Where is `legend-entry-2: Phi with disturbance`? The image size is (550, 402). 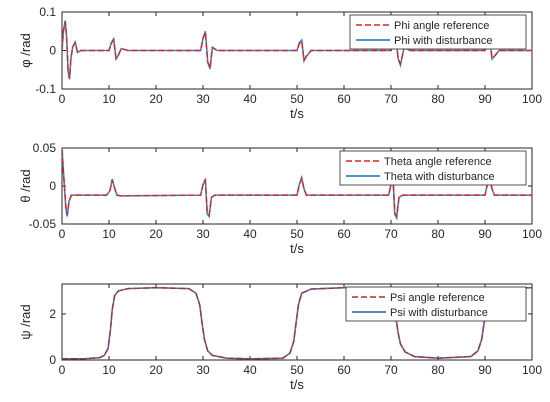
legend-entry-2: Phi with disturbance is located at coordinates (443, 41).